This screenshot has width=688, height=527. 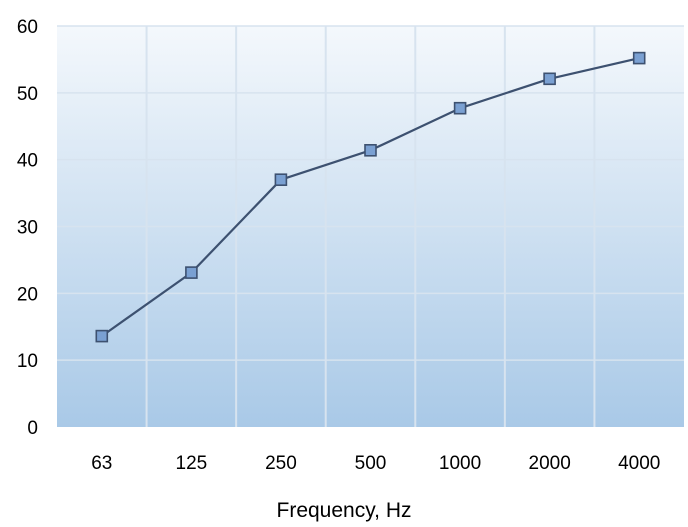 I want to click on x-tick-label: 125, so click(x=192, y=463).